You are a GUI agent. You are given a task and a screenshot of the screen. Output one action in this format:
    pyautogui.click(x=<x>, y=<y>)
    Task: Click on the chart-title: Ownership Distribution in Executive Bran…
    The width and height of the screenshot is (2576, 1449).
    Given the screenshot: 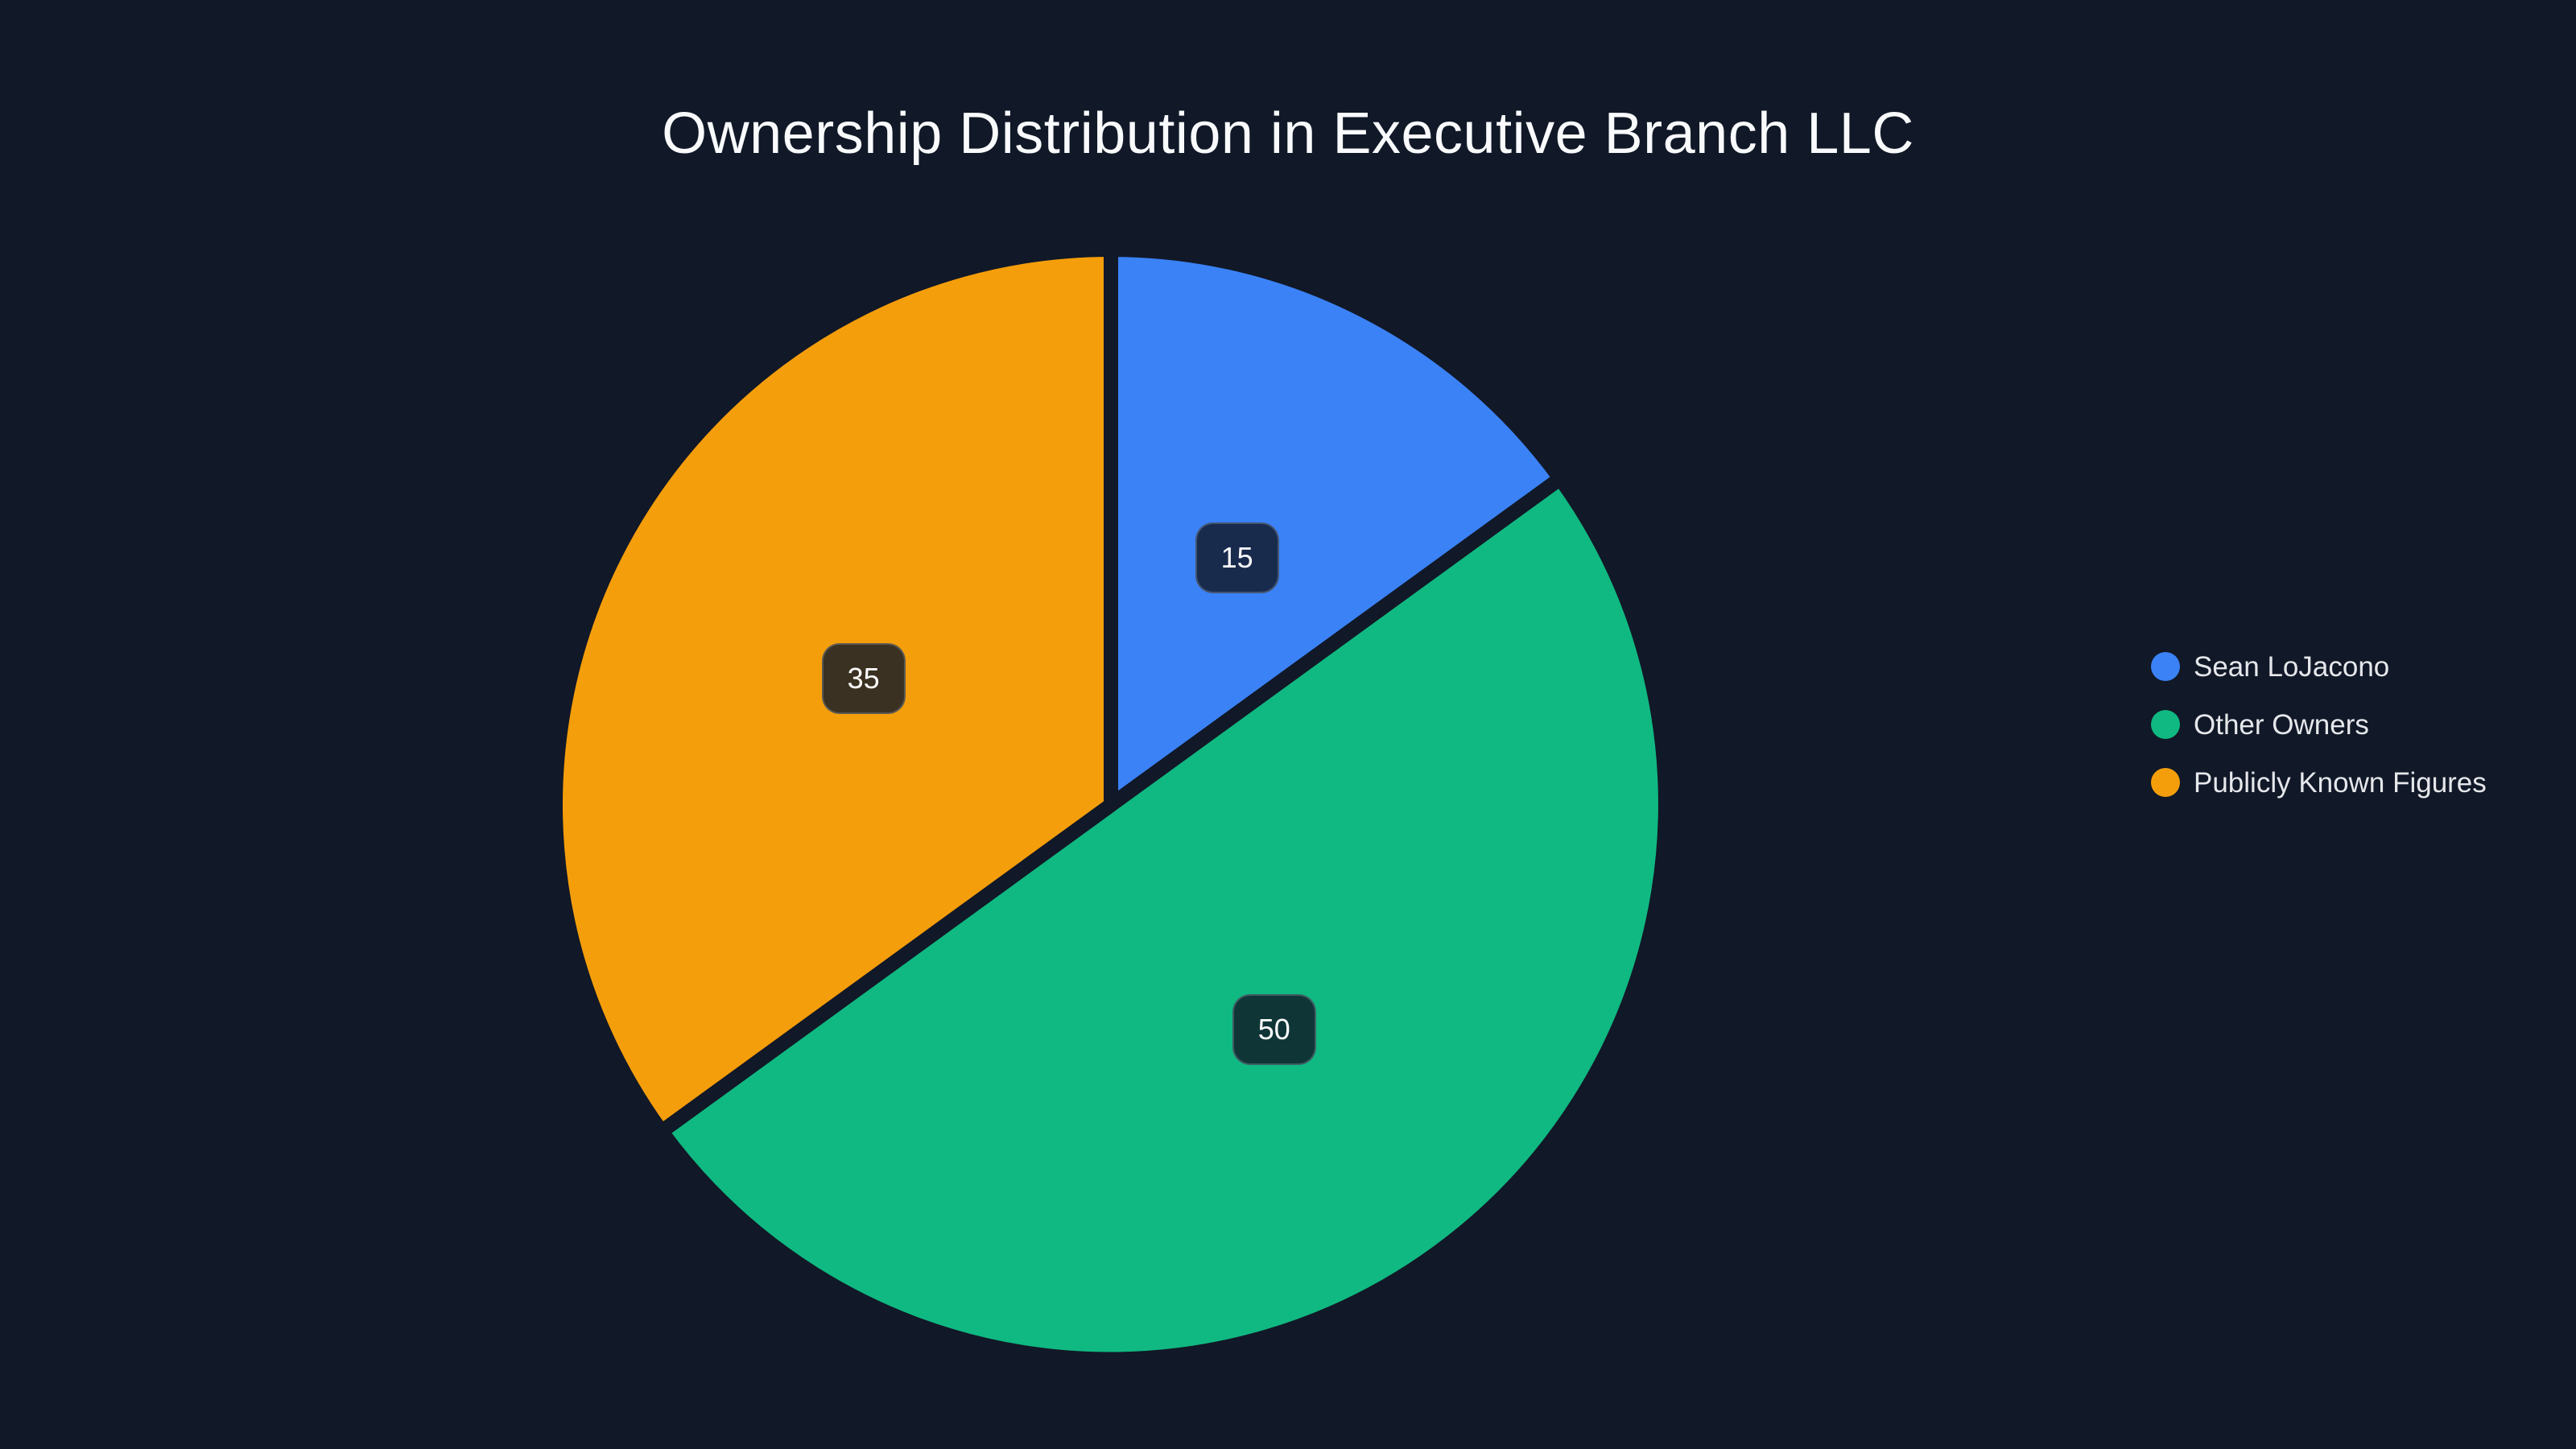 What is the action you would take?
    pyautogui.click(x=1288, y=133)
    